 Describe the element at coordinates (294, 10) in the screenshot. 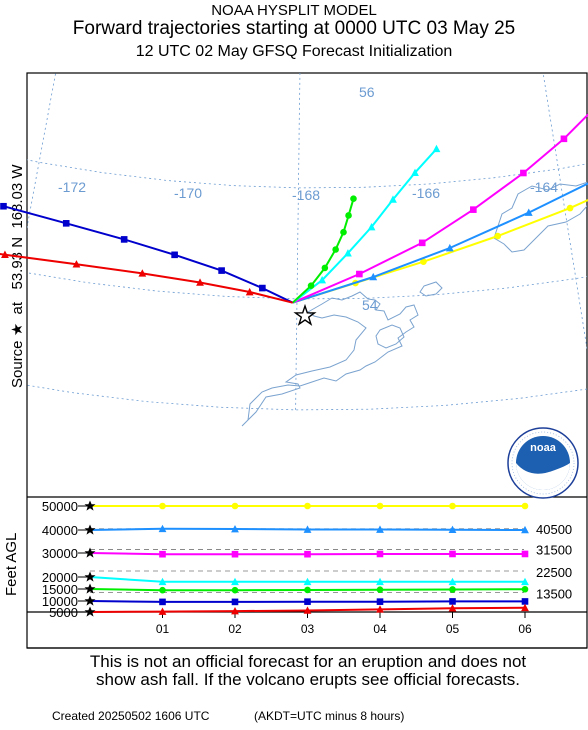

I see `model-name: NOAA HYSPLIT MODEL` at that location.